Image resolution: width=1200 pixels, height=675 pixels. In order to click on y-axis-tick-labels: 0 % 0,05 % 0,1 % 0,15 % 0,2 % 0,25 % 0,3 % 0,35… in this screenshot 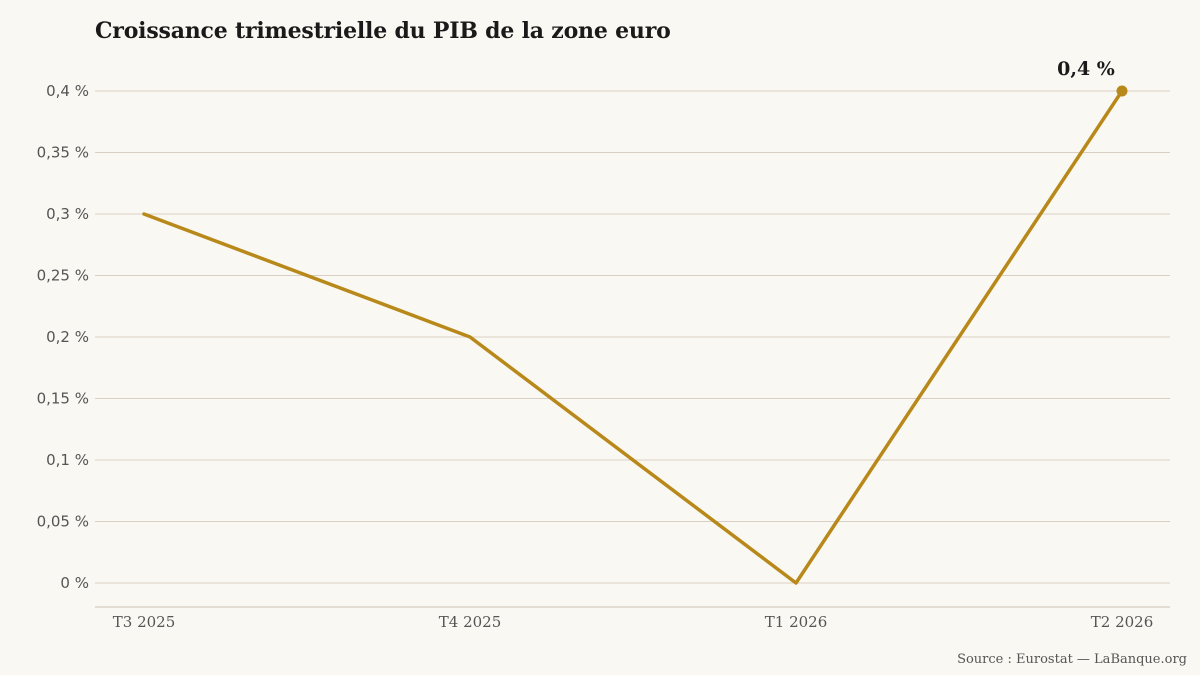, I will do `click(63, 337)`.